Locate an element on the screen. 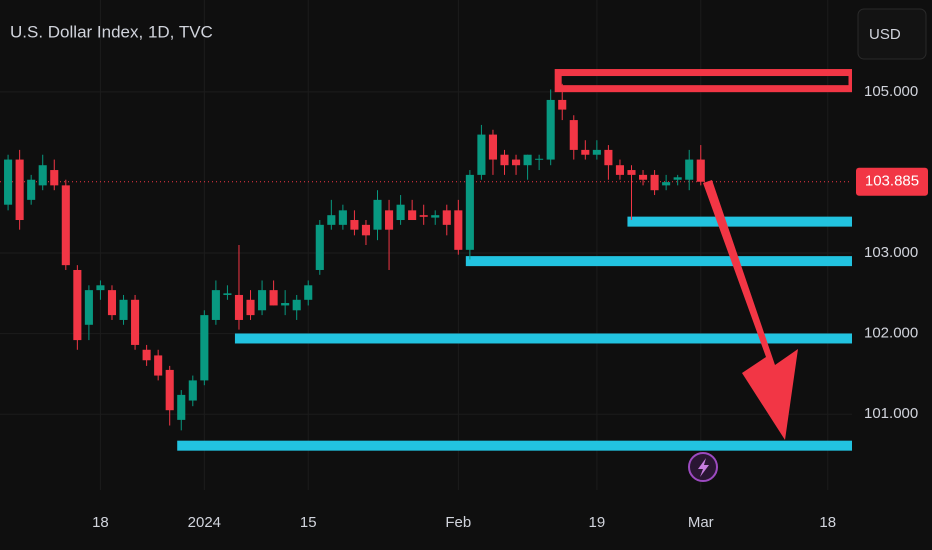 This screenshot has width=932, height=550. y-tick-label: 103.000 is located at coordinates (891, 252).